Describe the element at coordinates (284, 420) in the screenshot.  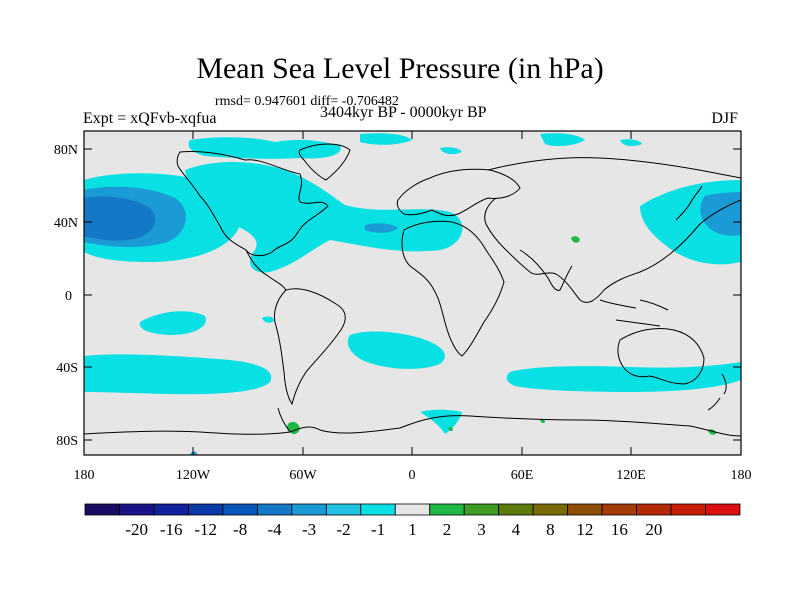
I see `coast-antarctic-peninsula` at that location.